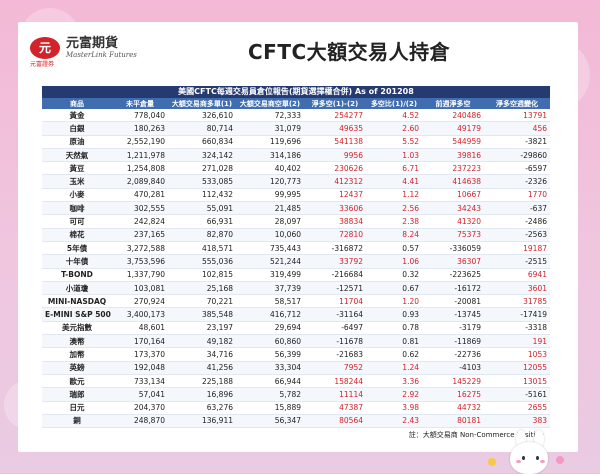 The height and width of the screenshot is (474, 600). I want to click on cell-ratio: 4.52, so click(394, 116).